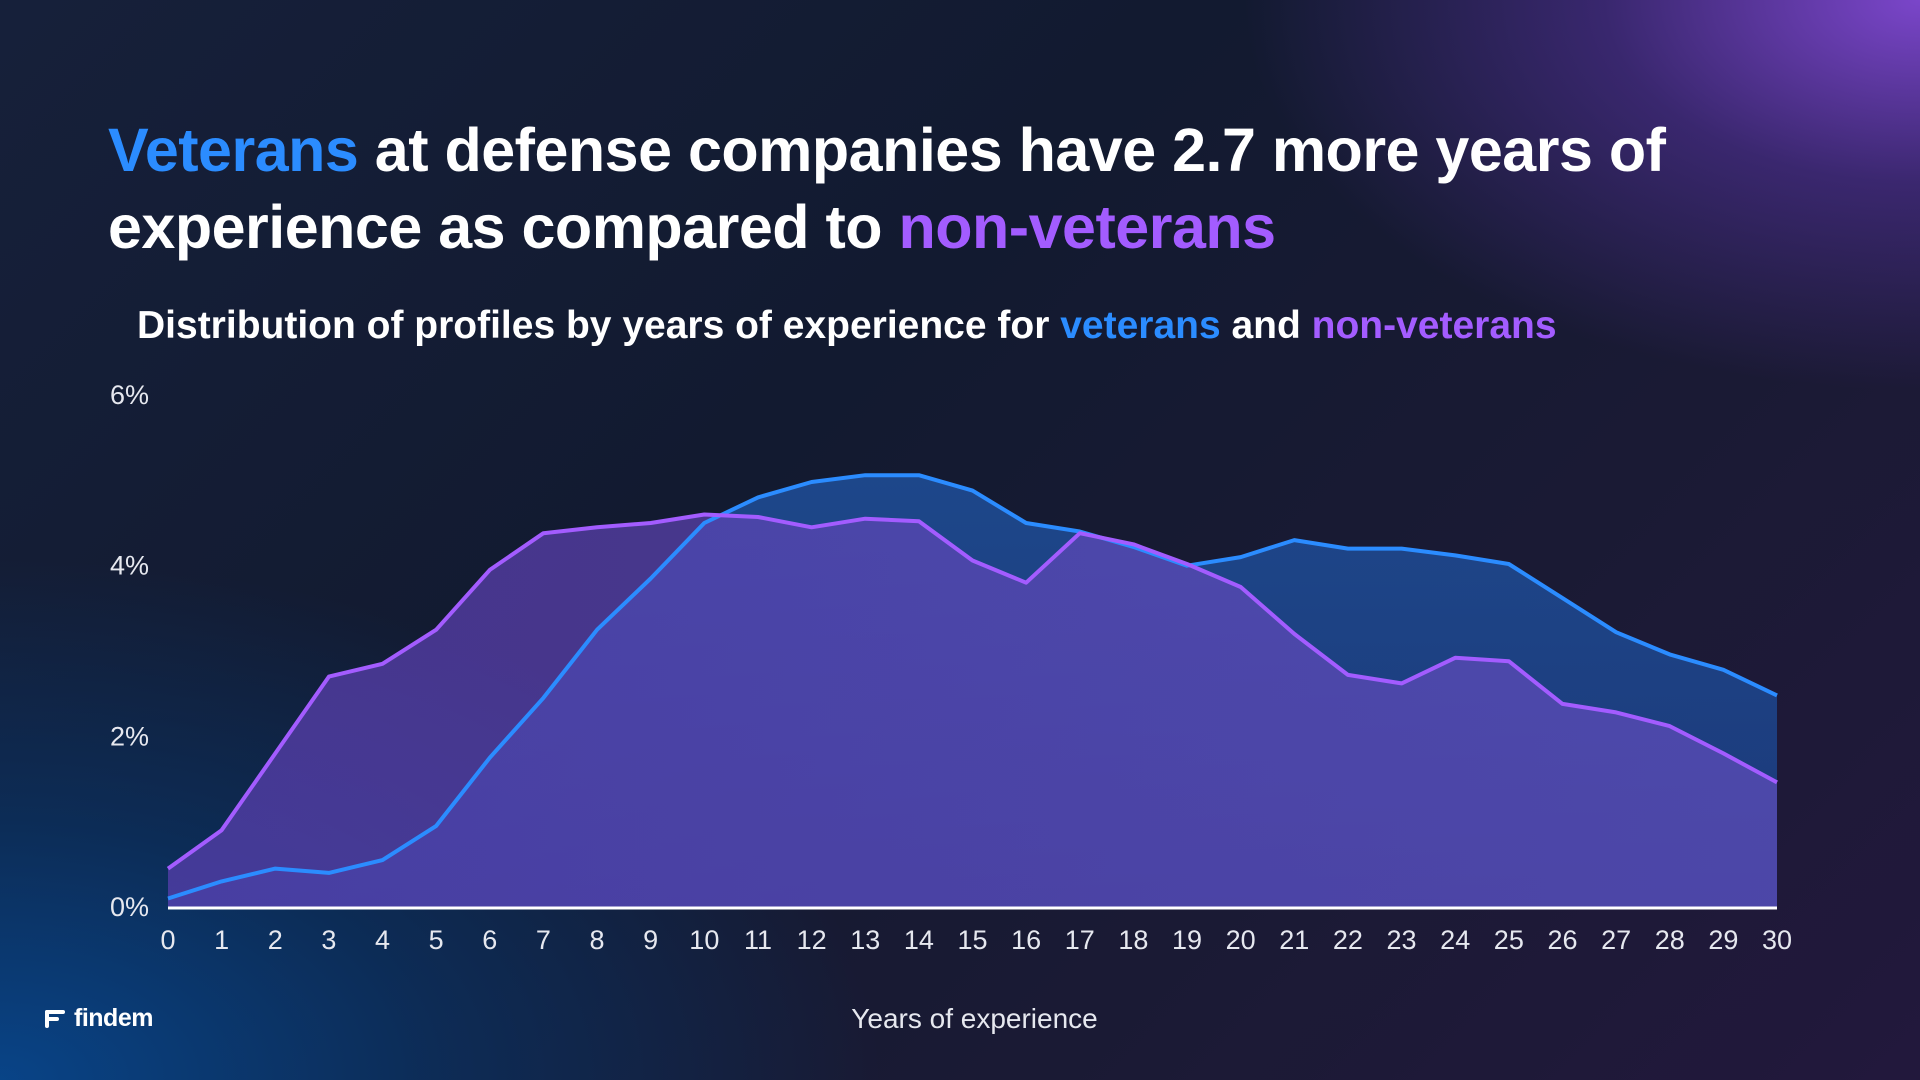 This screenshot has width=1920, height=1080. I want to click on y-tick-label: 0%, so click(129, 907).